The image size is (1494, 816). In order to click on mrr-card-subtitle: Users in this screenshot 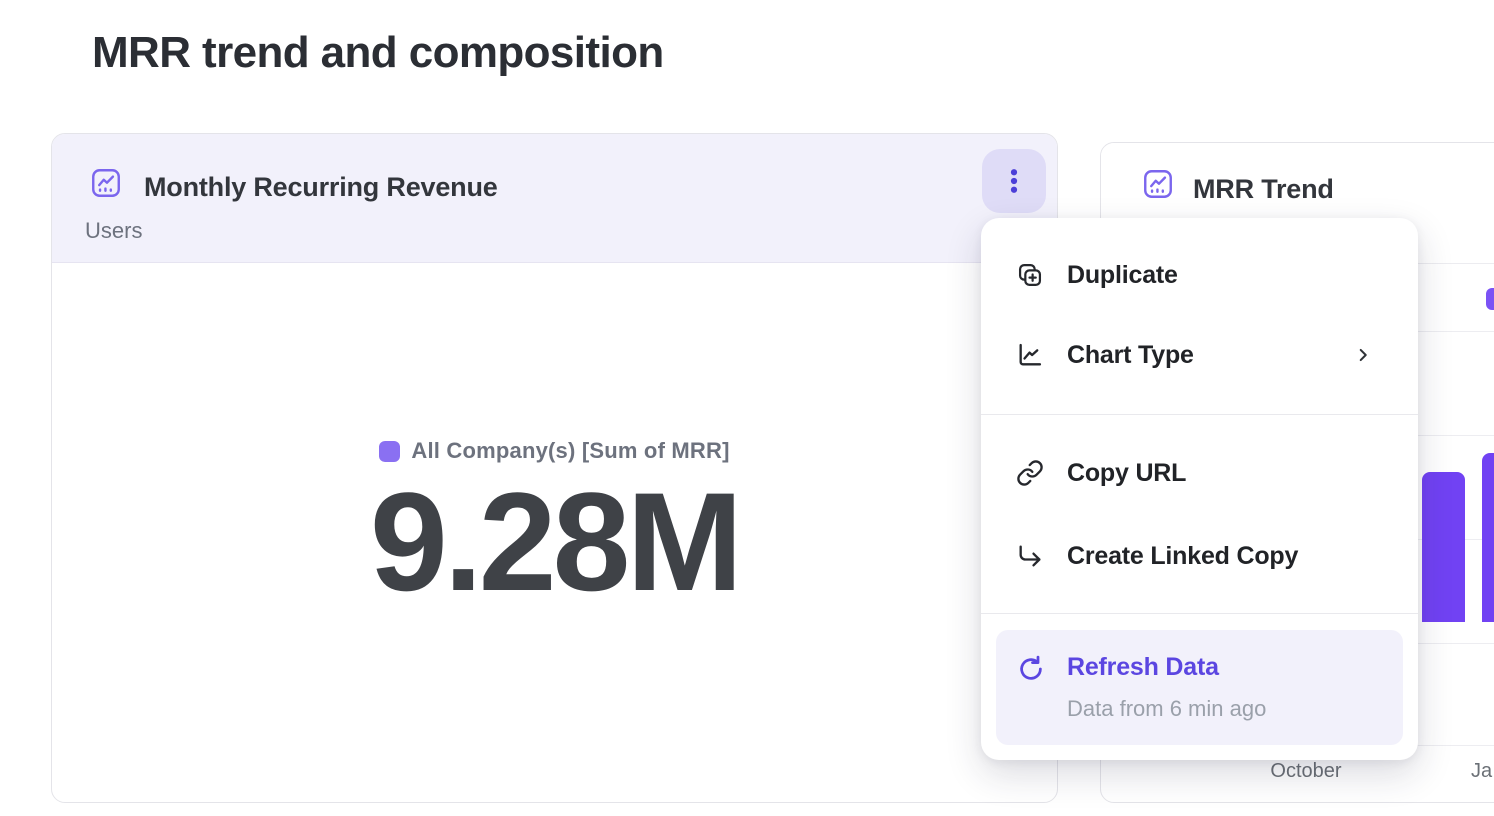, I will do `click(114, 230)`.